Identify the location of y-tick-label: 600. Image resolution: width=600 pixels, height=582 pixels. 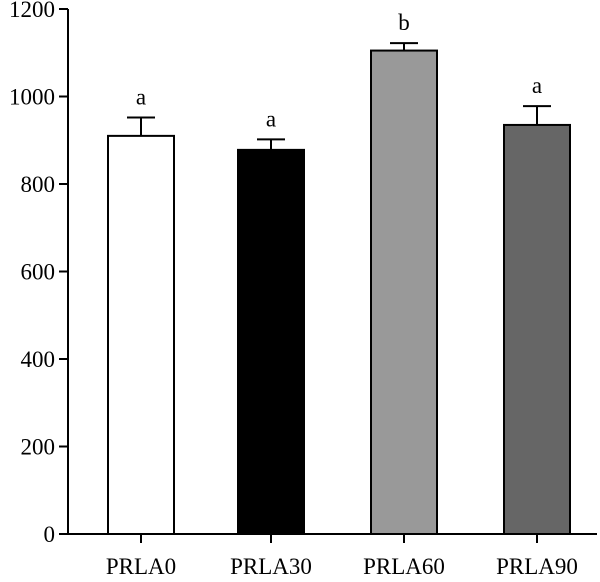
(38, 272).